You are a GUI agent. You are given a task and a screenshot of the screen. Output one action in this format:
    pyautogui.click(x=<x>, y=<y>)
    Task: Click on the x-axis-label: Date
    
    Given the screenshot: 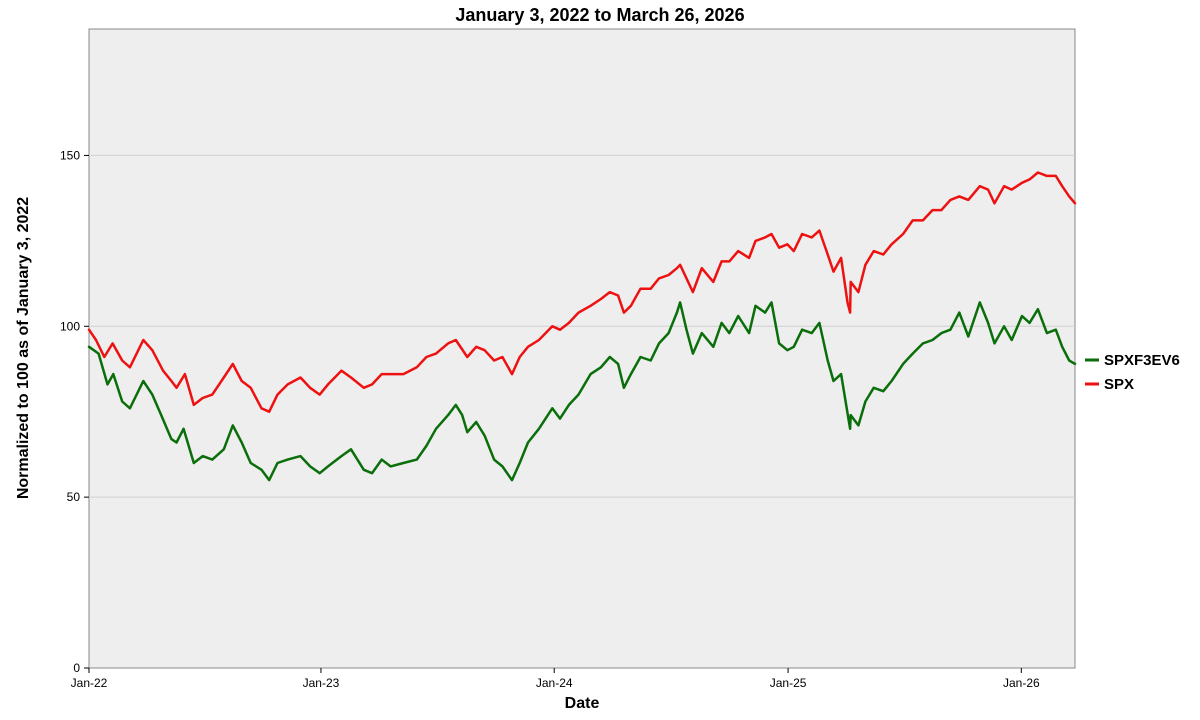 What is the action you would take?
    pyautogui.click(x=582, y=703)
    